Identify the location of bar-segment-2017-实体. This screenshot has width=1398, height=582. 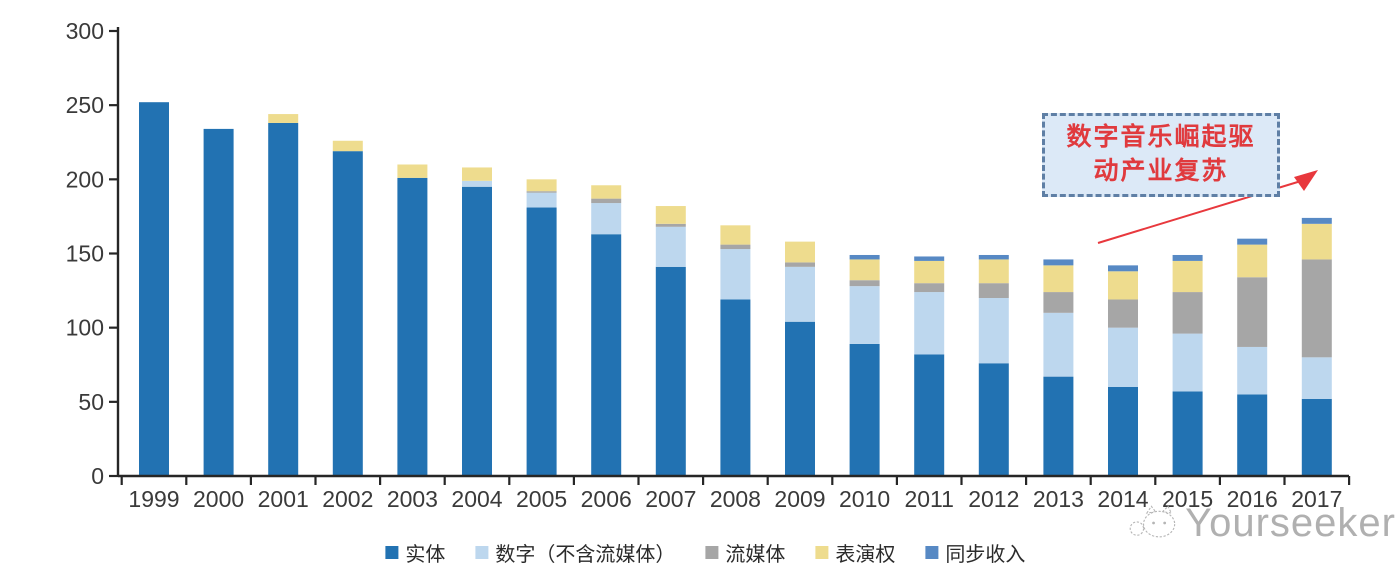
(1316, 437).